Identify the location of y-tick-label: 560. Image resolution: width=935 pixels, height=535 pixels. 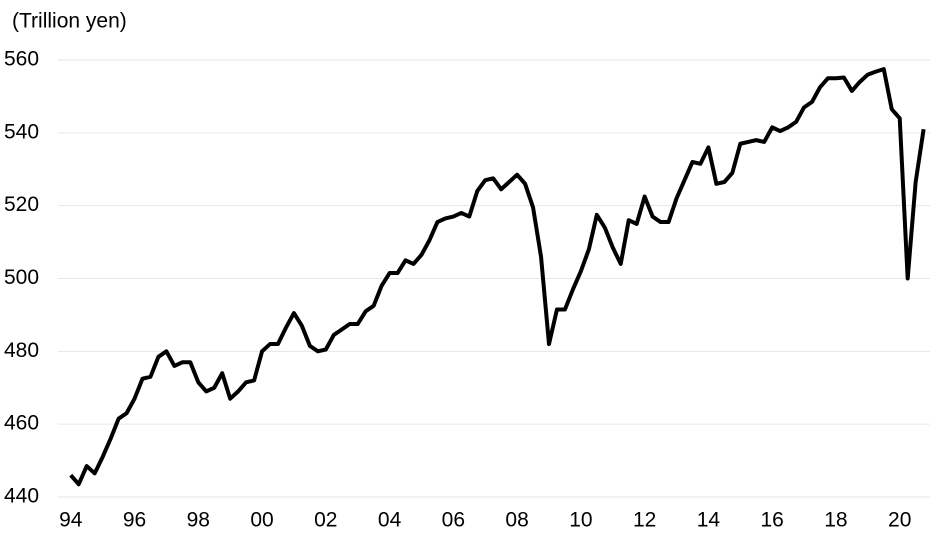
(21, 59).